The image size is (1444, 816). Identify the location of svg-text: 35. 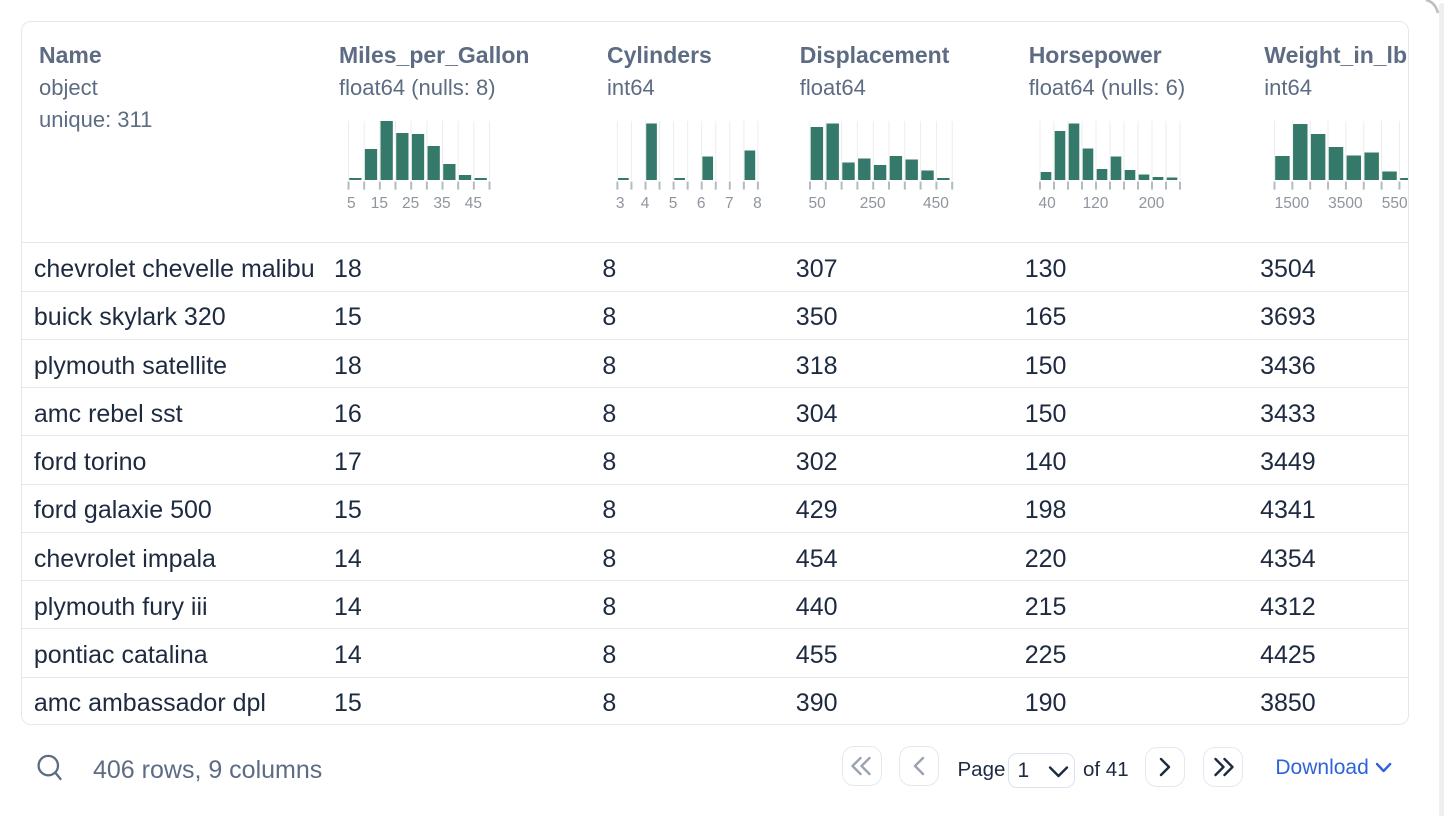
(441, 203).